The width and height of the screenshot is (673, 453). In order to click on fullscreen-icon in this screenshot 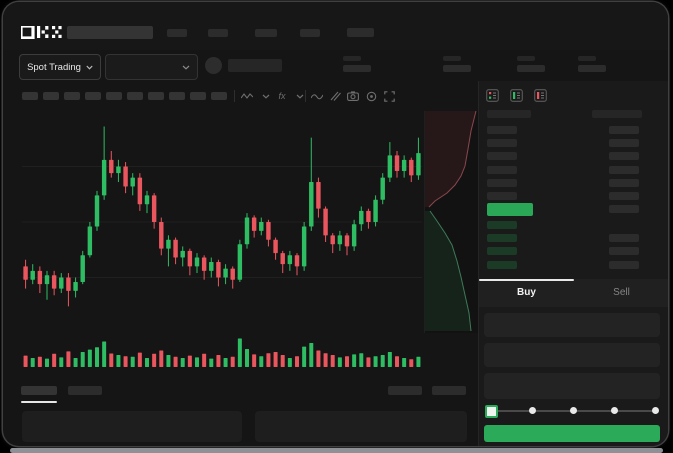, I will do `click(389, 96)`.